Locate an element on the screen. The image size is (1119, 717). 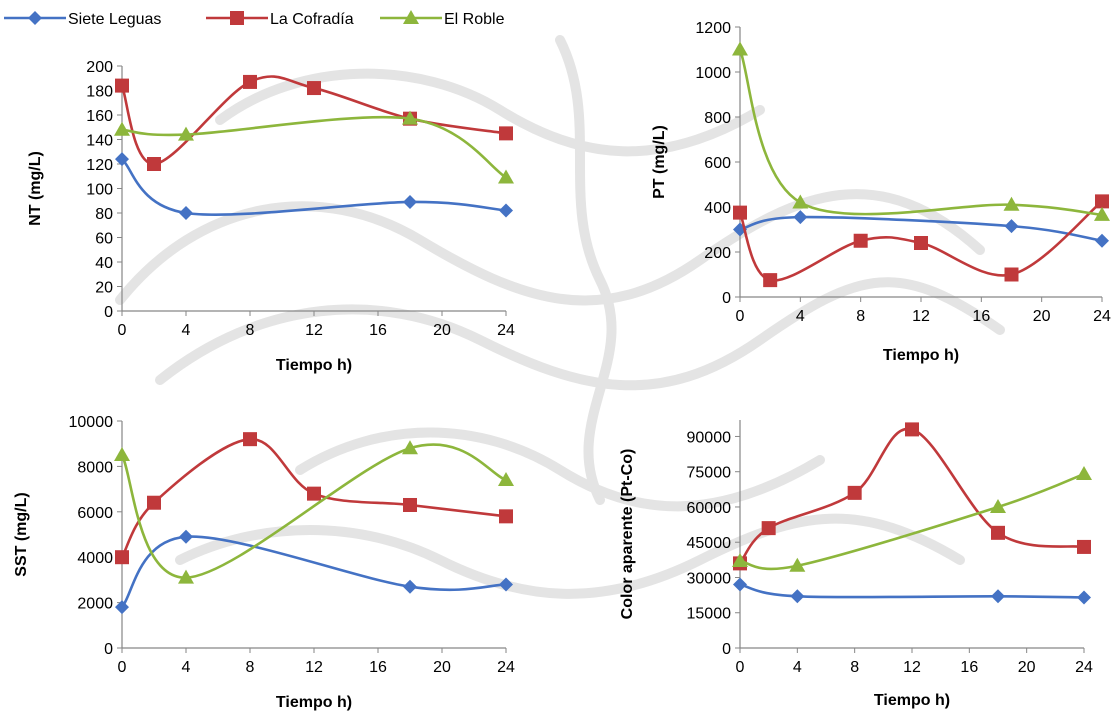
y-tick-label: 45000 is located at coordinates (709, 543).